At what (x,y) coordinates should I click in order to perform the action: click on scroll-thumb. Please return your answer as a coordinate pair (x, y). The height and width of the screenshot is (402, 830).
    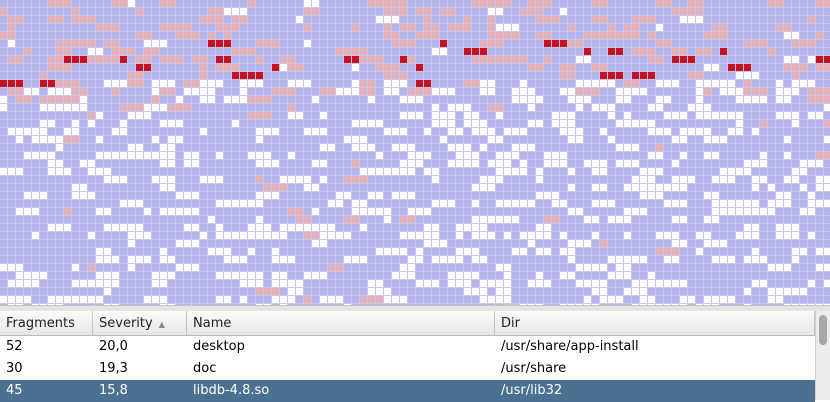
    Looking at the image, I should click on (823, 330).